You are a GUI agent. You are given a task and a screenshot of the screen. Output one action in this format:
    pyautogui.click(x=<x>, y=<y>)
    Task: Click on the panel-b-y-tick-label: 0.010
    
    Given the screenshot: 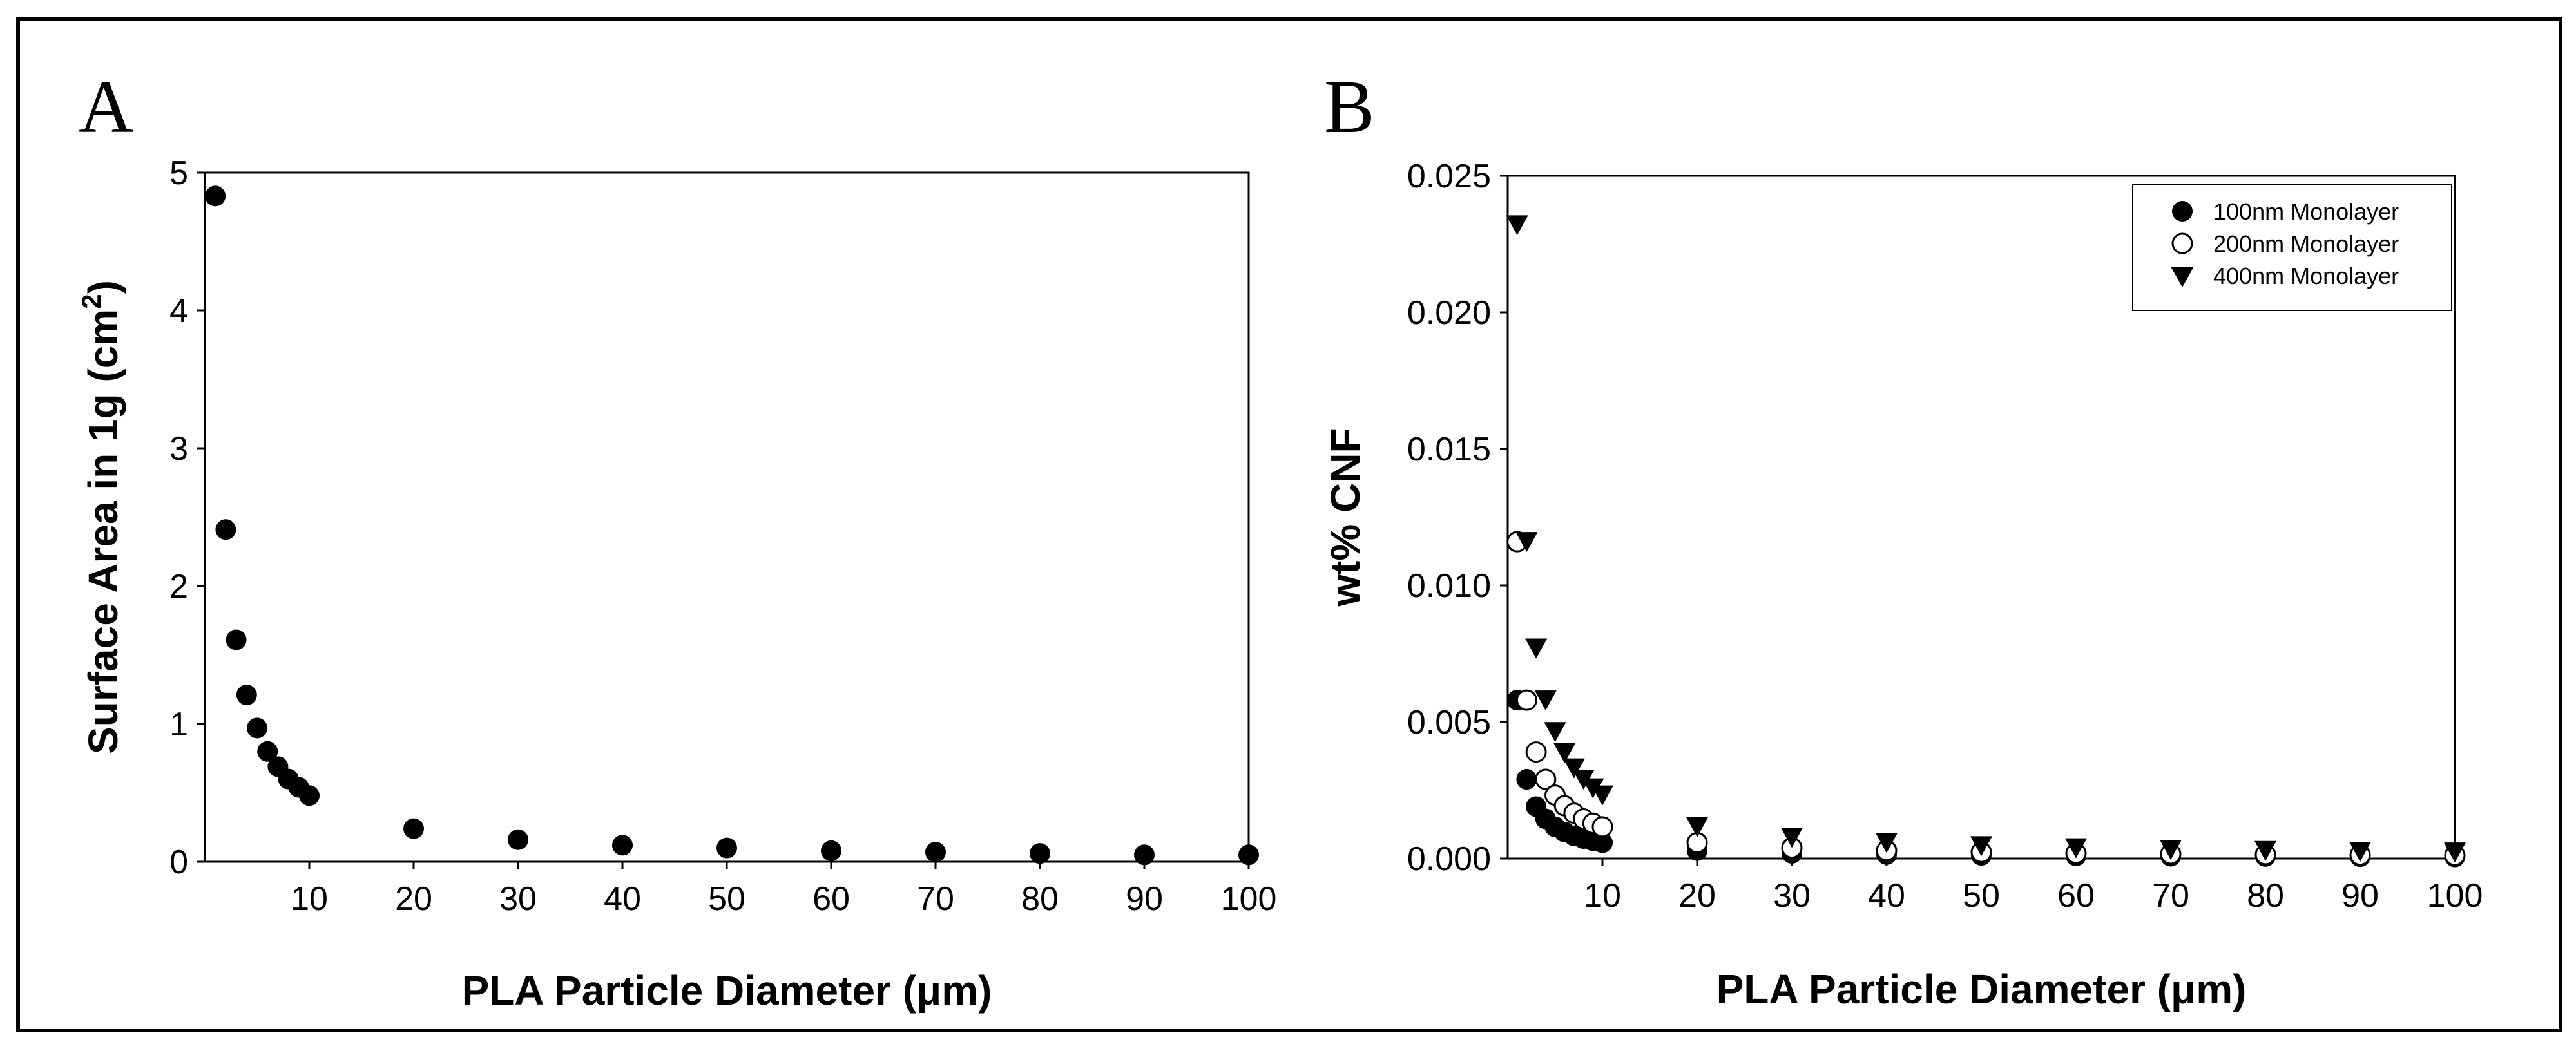 What is the action you would take?
    pyautogui.click(x=1449, y=586)
    